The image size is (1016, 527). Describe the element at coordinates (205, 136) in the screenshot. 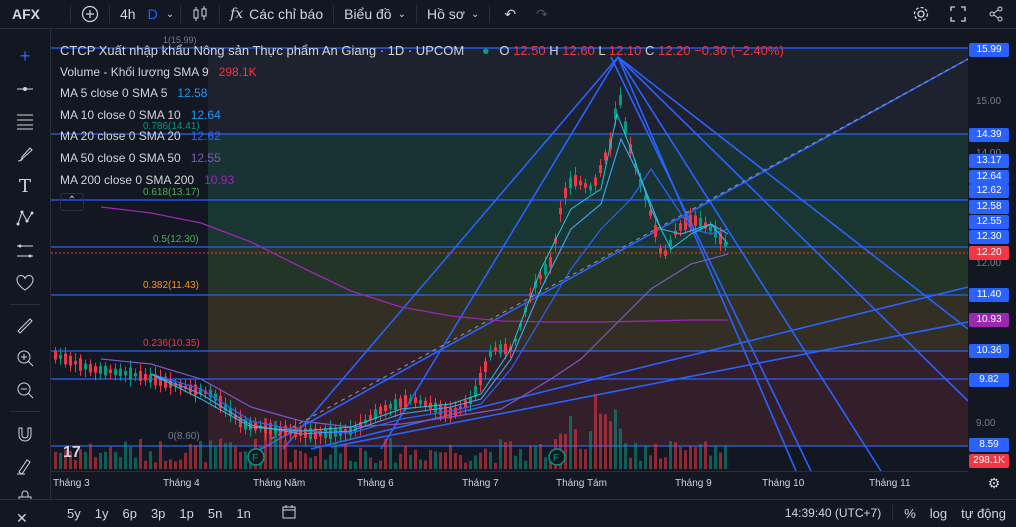

I see `indicator-value: 12.62` at that location.